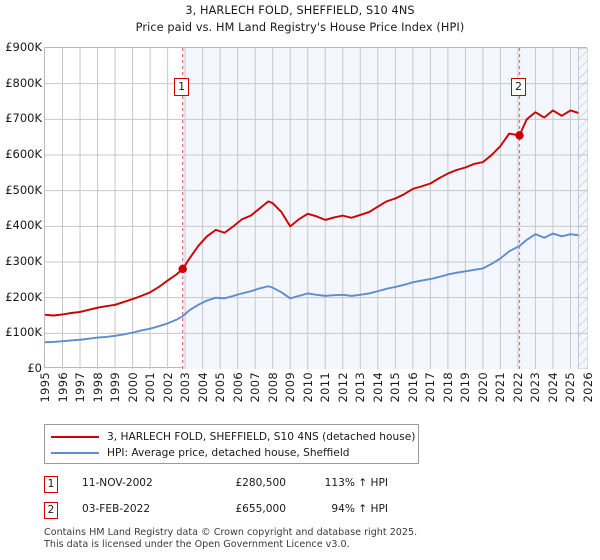 The width and height of the screenshot is (600, 560). Describe the element at coordinates (356, 483) in the screenshot. I see `transaction-hpi-1: 113% ↑ HPI` at that location.